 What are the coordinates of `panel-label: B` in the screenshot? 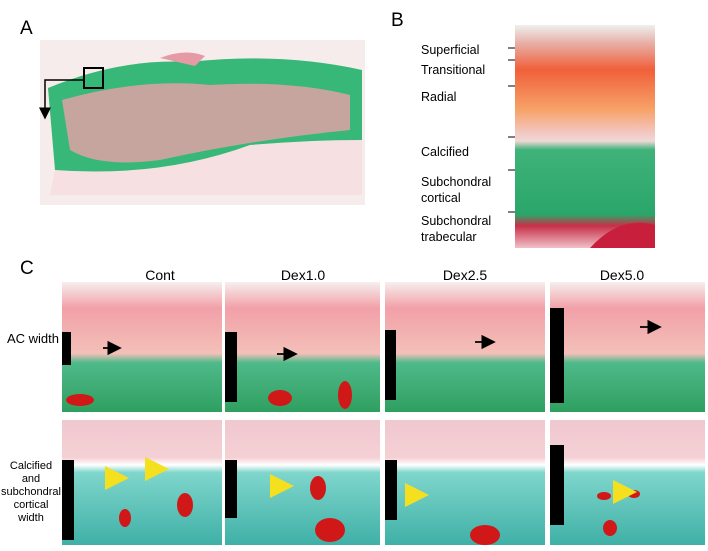 It's located at (397, 20).